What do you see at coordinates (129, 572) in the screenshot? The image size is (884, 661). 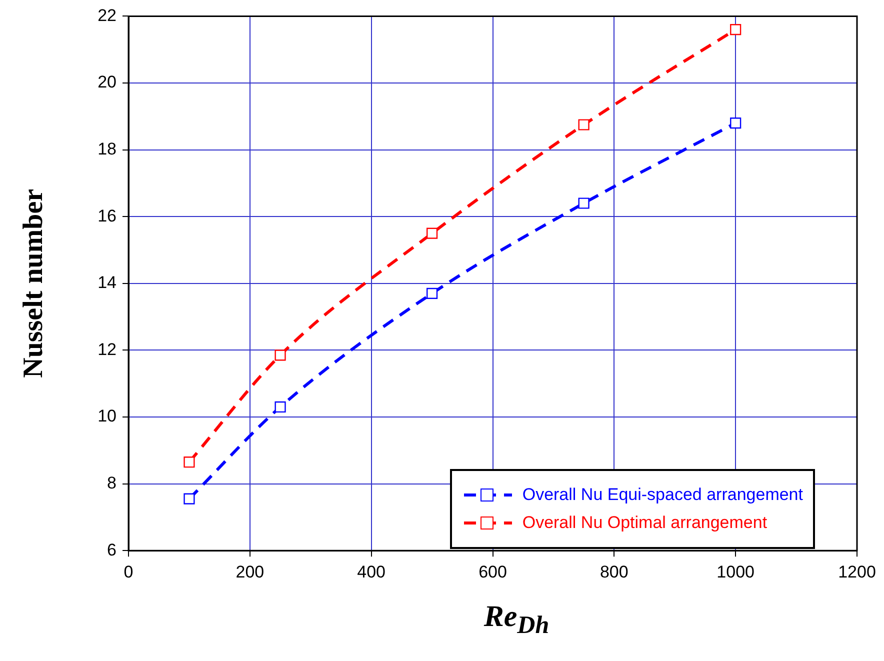 I see `x-tick-label: 0` at bounding box center [129, 572].